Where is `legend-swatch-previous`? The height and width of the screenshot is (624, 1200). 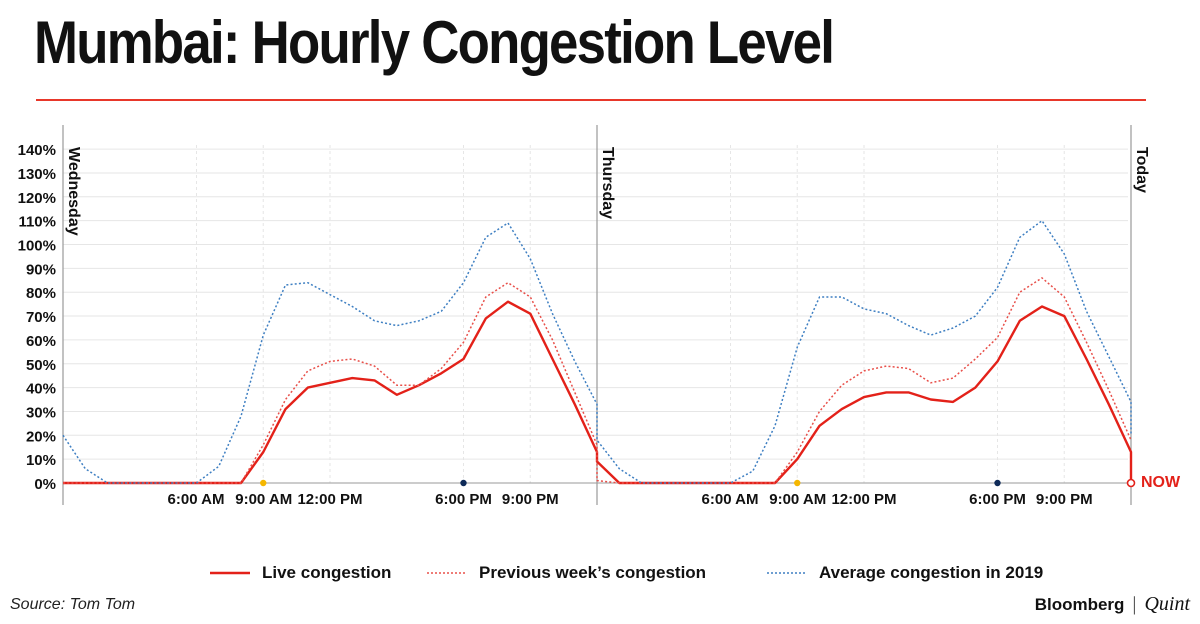
legend-swatch-previous is located at coordinates (447, 573).